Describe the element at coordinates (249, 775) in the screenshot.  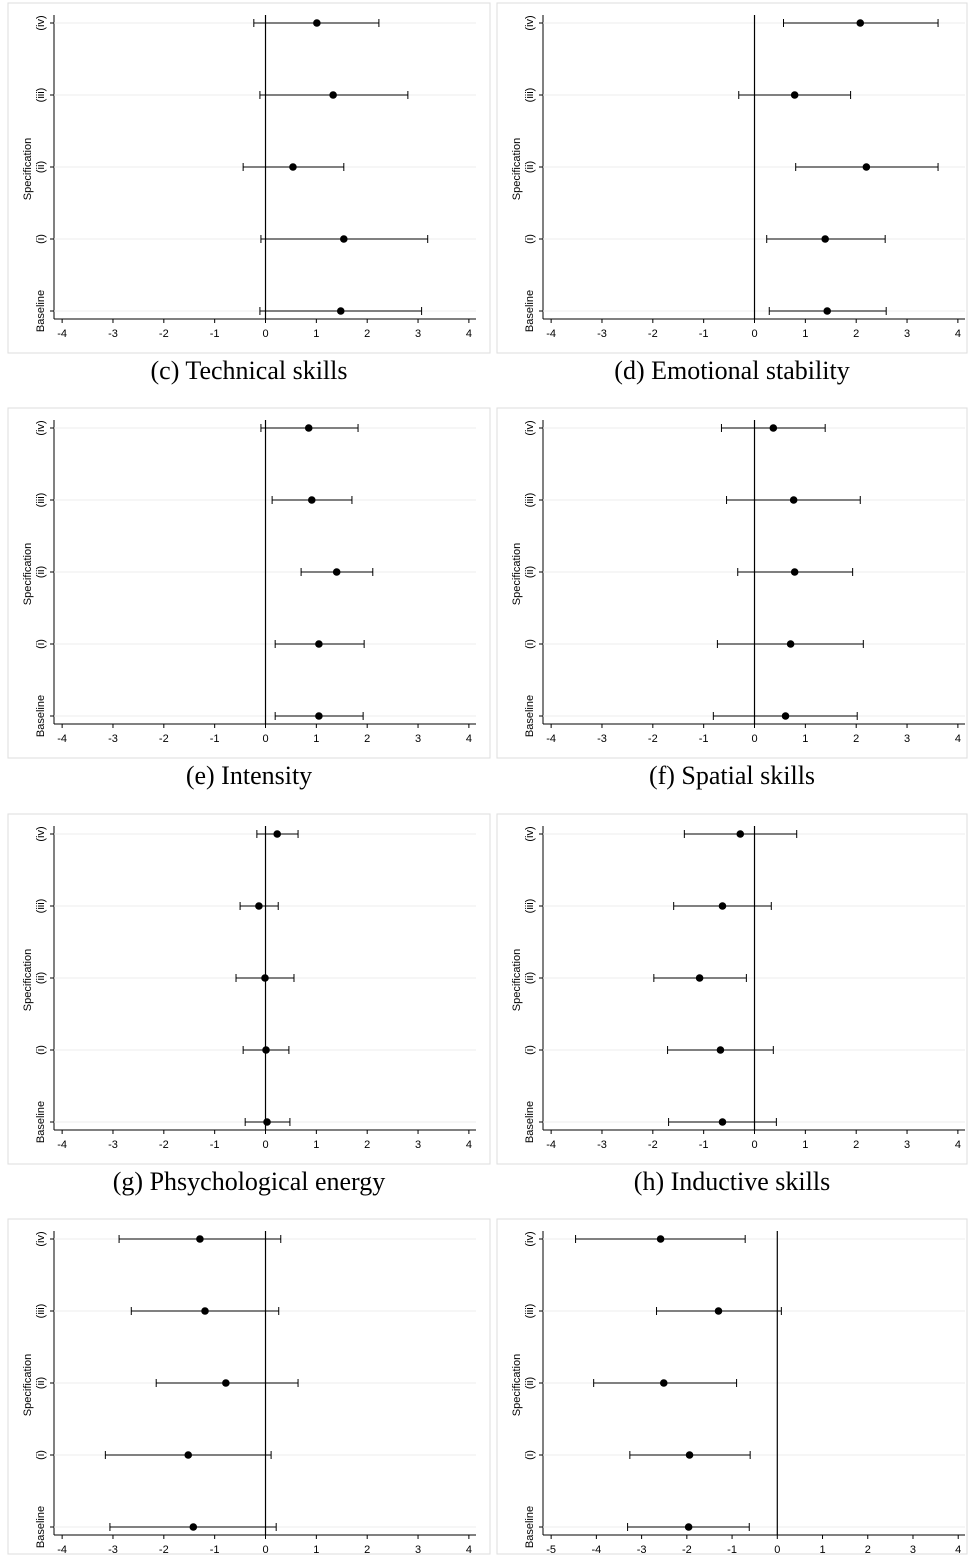
I see `caption: (e) Intensity` at that location.